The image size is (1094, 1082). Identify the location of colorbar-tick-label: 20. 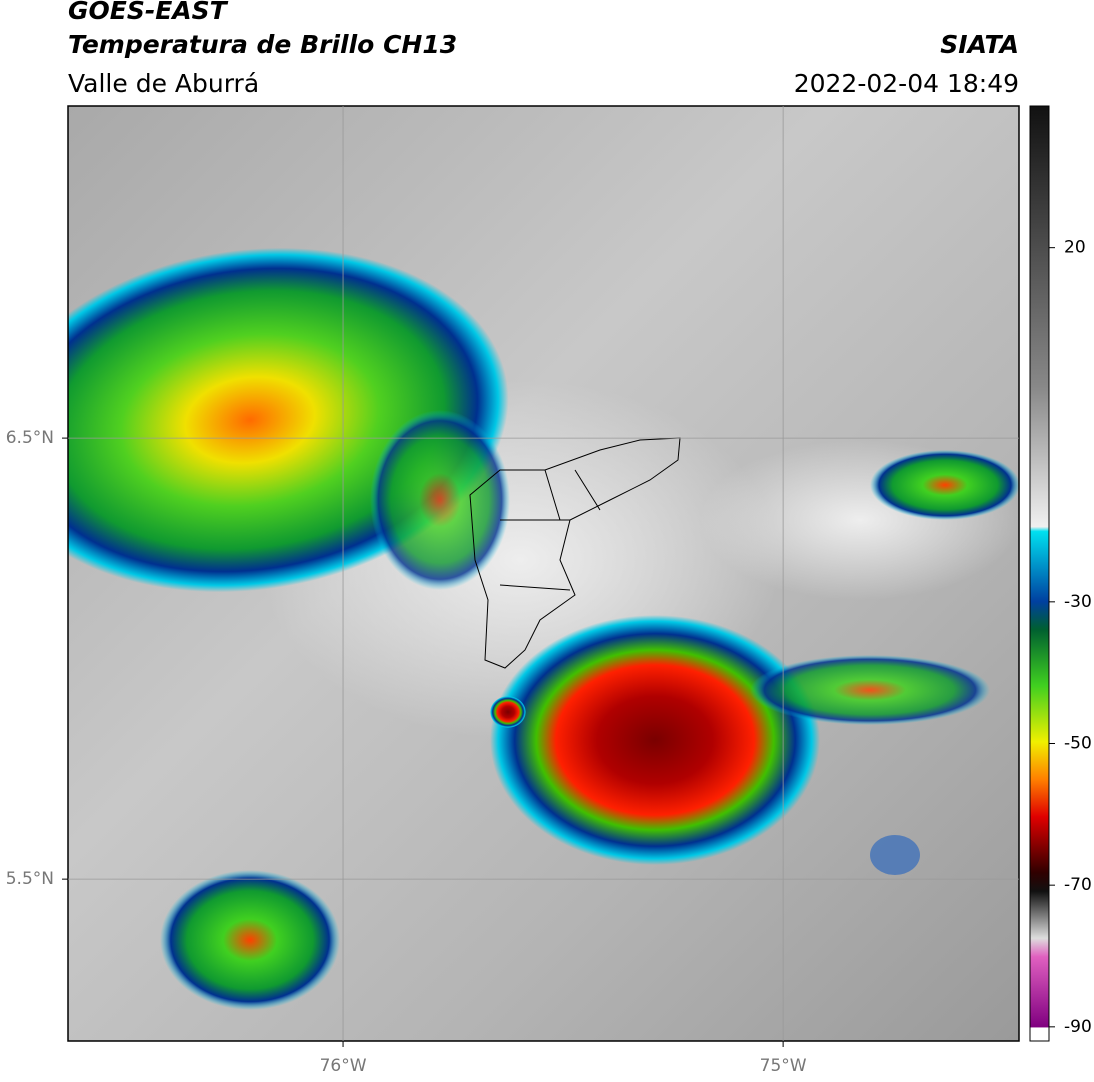
(1075, 248).